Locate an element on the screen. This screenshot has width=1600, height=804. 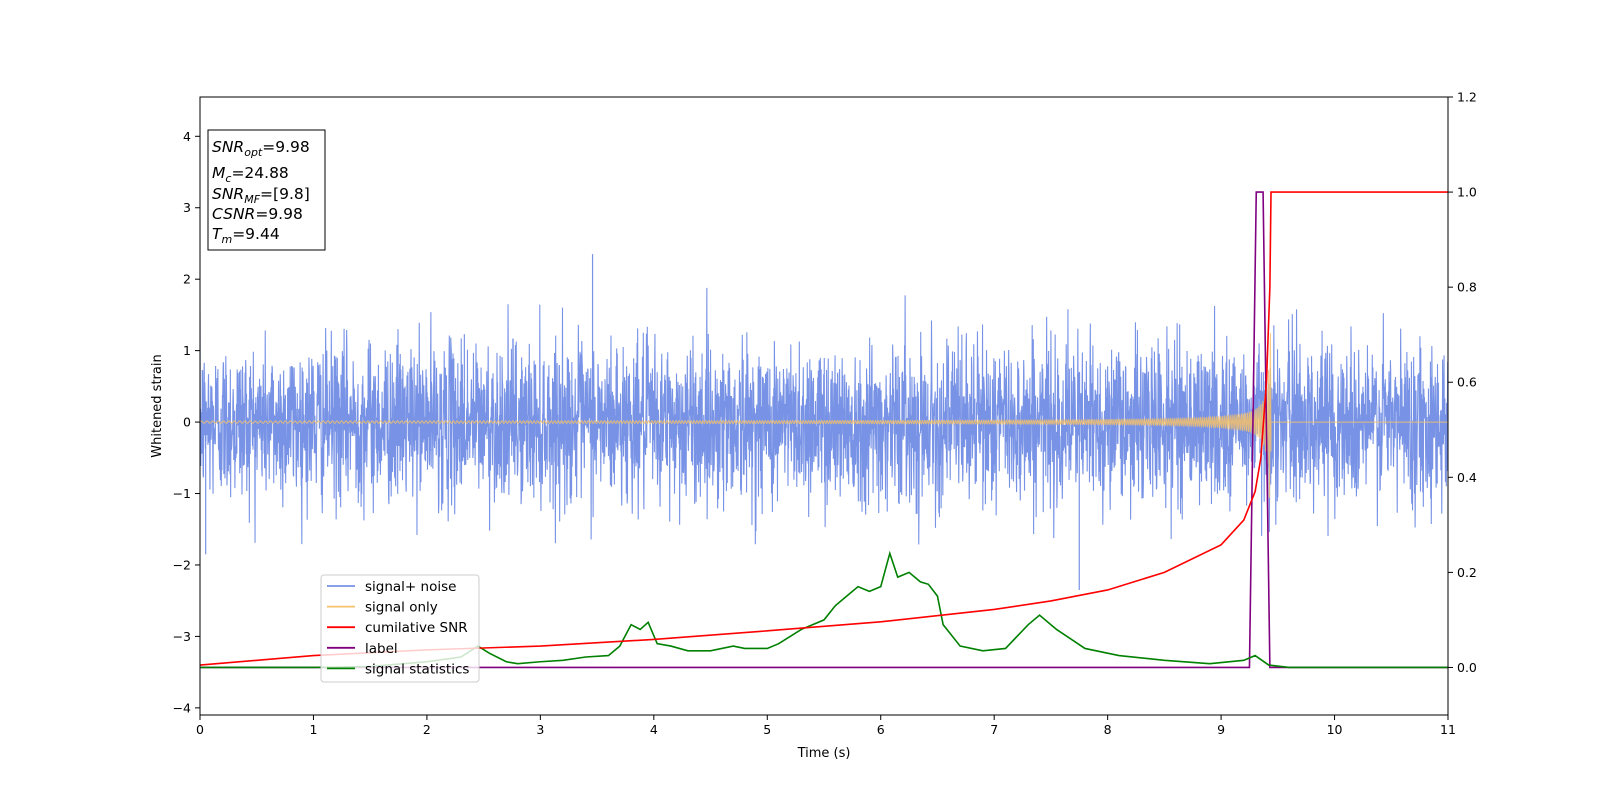
x-tick-label-8: 8 is located at coordinates (1108, 729).